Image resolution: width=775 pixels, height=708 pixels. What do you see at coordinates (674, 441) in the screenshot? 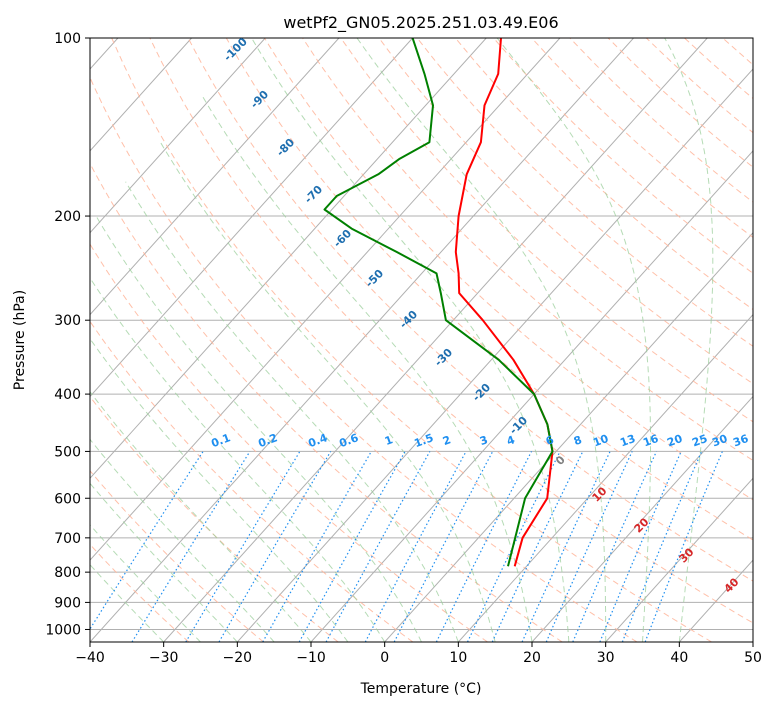
I see `mixing-ratio-label: 20` at bounding box center [674, 441].